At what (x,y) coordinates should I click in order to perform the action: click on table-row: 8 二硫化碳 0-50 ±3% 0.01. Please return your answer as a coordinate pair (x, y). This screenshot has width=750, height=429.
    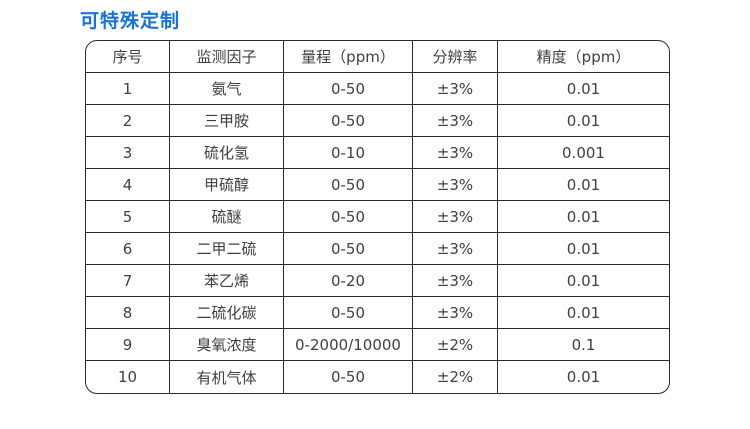
    Looking at the image, I should click on (377, 313).